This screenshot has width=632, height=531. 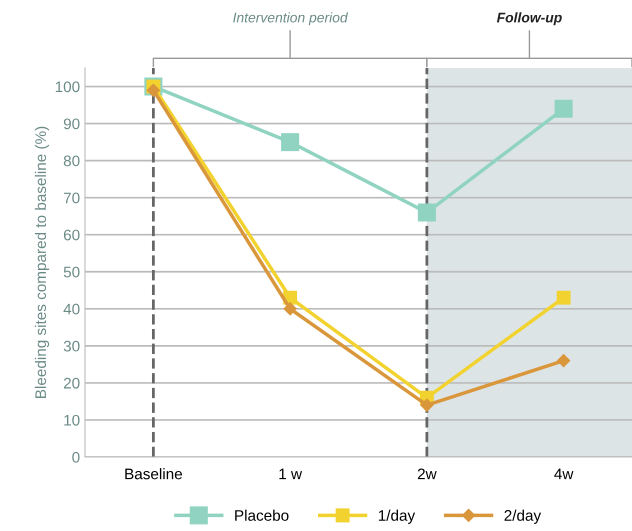 What do you see at coordinates (72, 160) in the screenshot?
I see `y-tick-label: 80` at bounding box center [72, 160].